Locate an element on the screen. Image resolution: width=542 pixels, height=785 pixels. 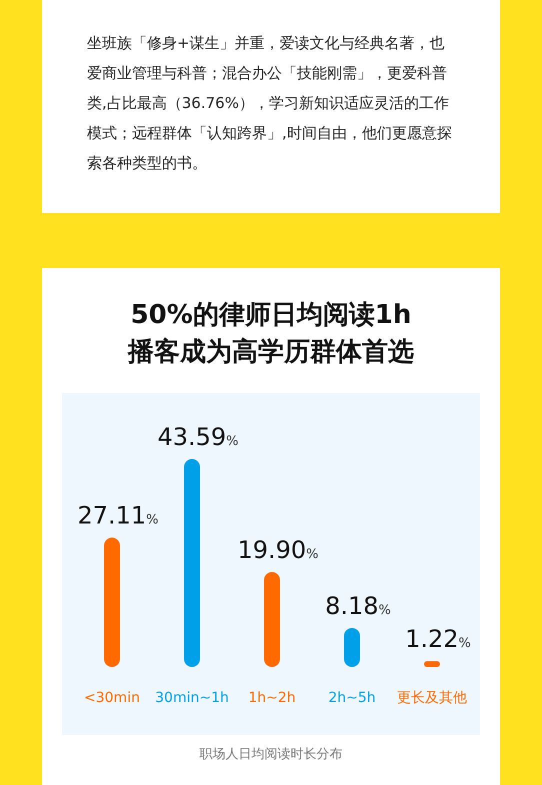
data-label: 8.18% is located at coordinates (358, 606).